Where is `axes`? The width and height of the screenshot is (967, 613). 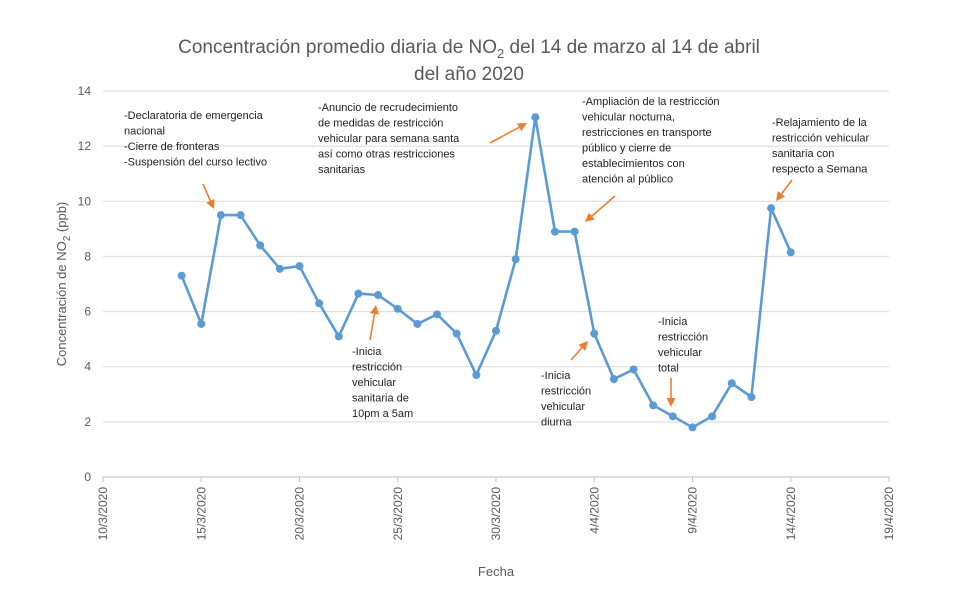 axes is located at coordinates (496, 479).